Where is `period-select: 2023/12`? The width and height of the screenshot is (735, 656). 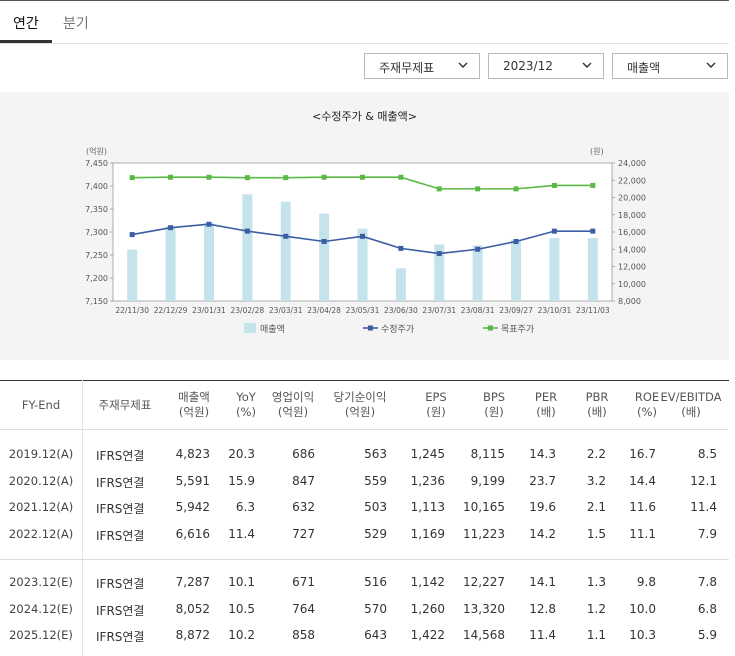 period-select: 2023/12 is located at coordinates (546, 66).